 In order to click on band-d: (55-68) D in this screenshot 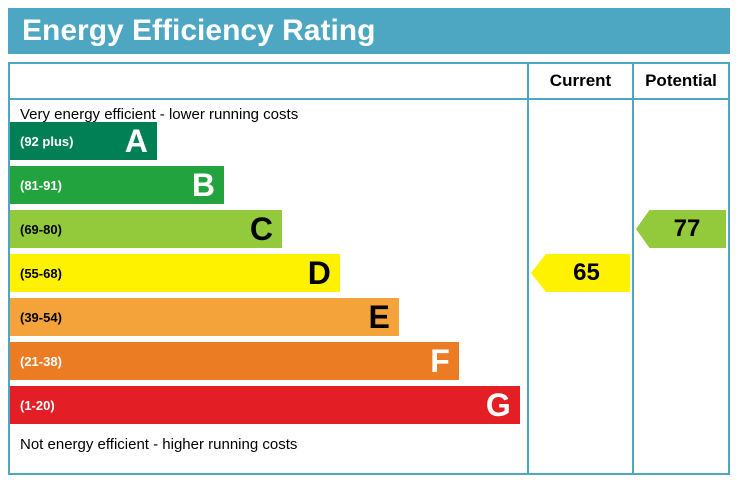, I will do `click(175, 273)`.